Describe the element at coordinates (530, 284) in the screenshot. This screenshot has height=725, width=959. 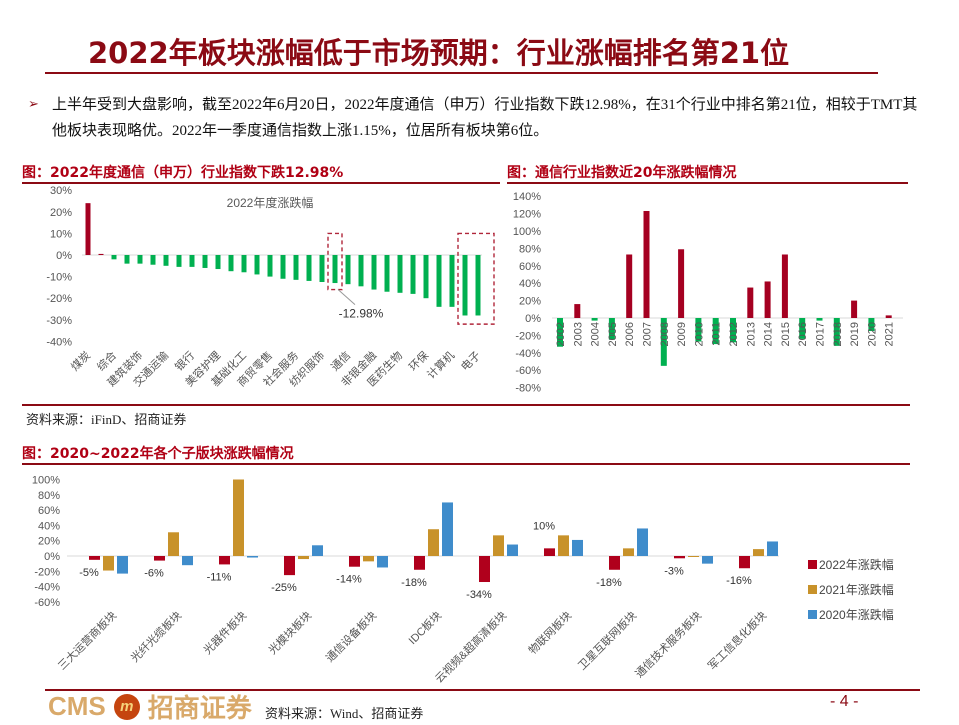
I see `y-tick: 40%` at that location.